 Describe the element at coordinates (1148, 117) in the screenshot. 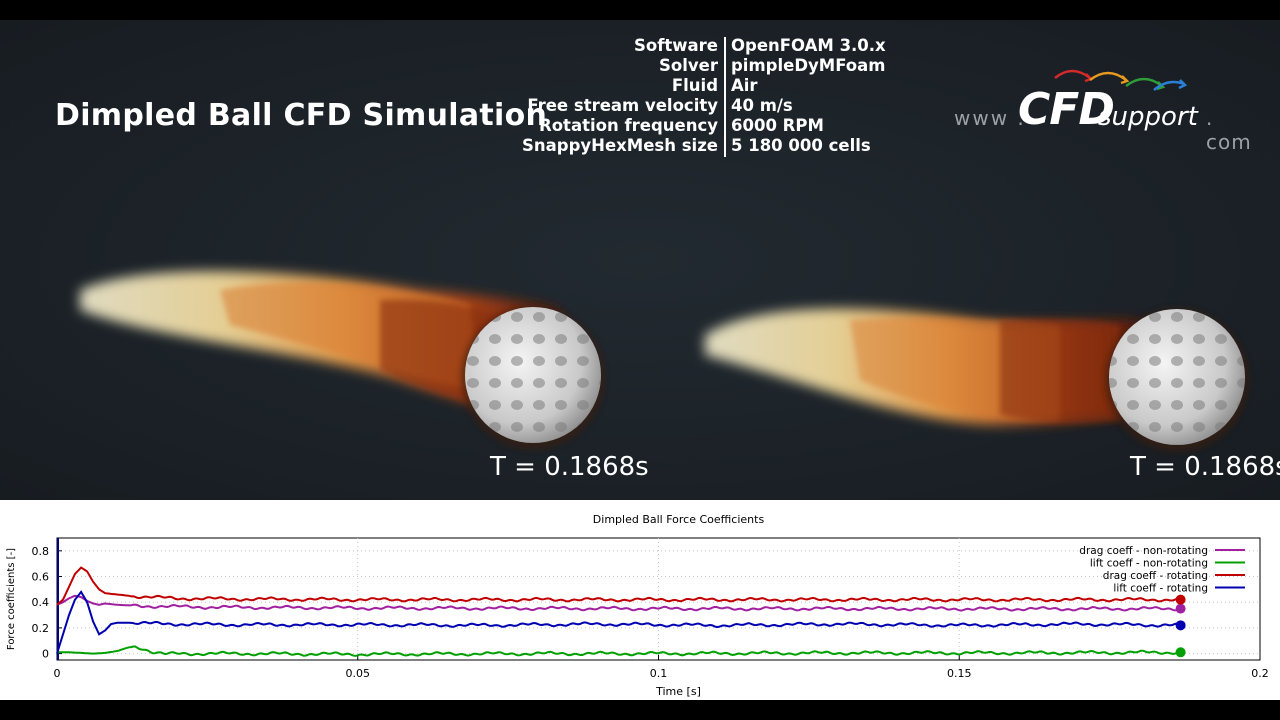

I see `logo-suffix: support` at that location.